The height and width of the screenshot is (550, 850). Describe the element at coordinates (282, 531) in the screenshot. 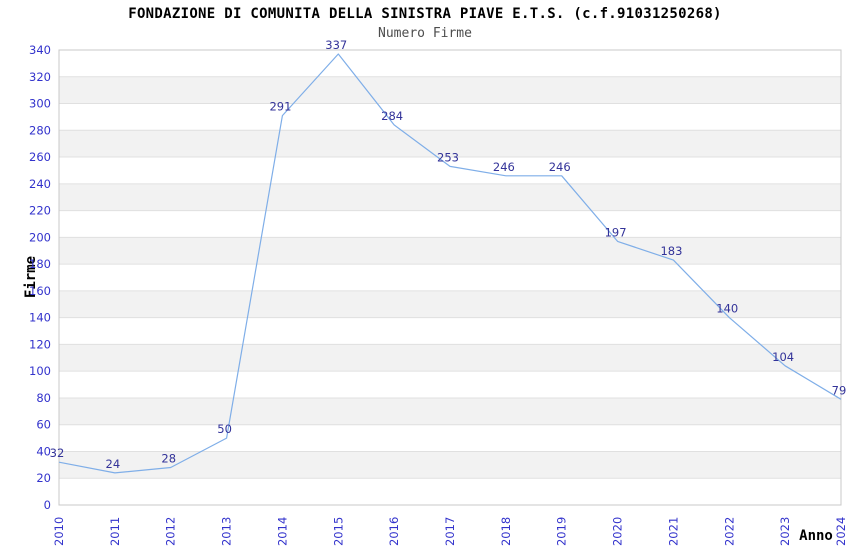

I see `x-tick-label: 2014` at that location.